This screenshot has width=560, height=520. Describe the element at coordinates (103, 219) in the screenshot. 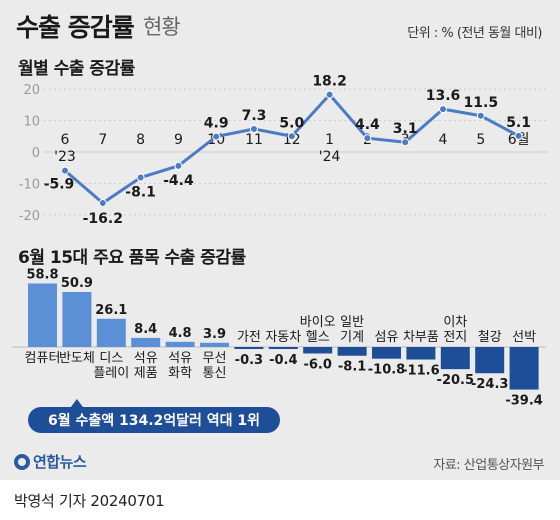

I see `data-label: -16.2` at that location.